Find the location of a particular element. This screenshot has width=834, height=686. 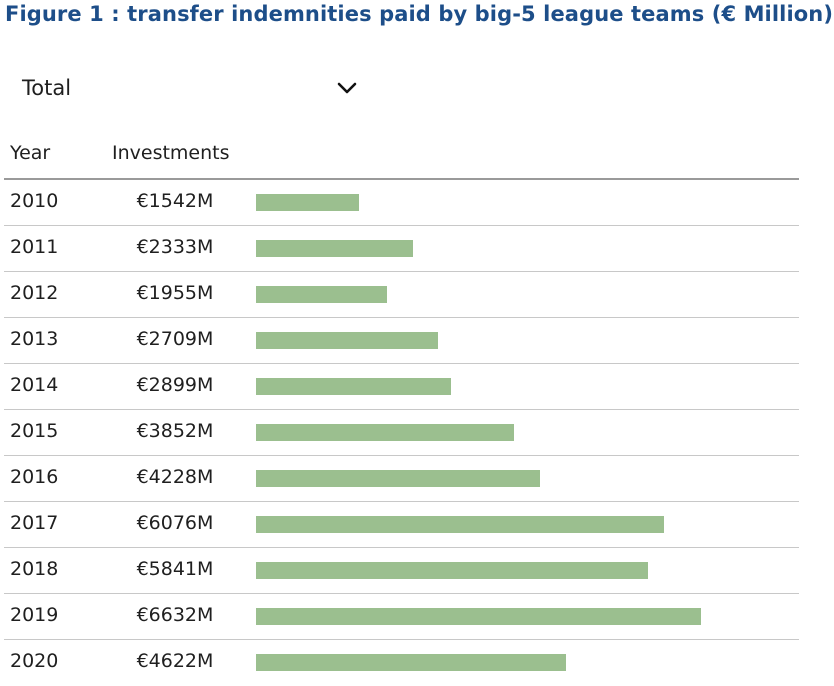

chevron-down-icon is located at coordinates (347, 88).